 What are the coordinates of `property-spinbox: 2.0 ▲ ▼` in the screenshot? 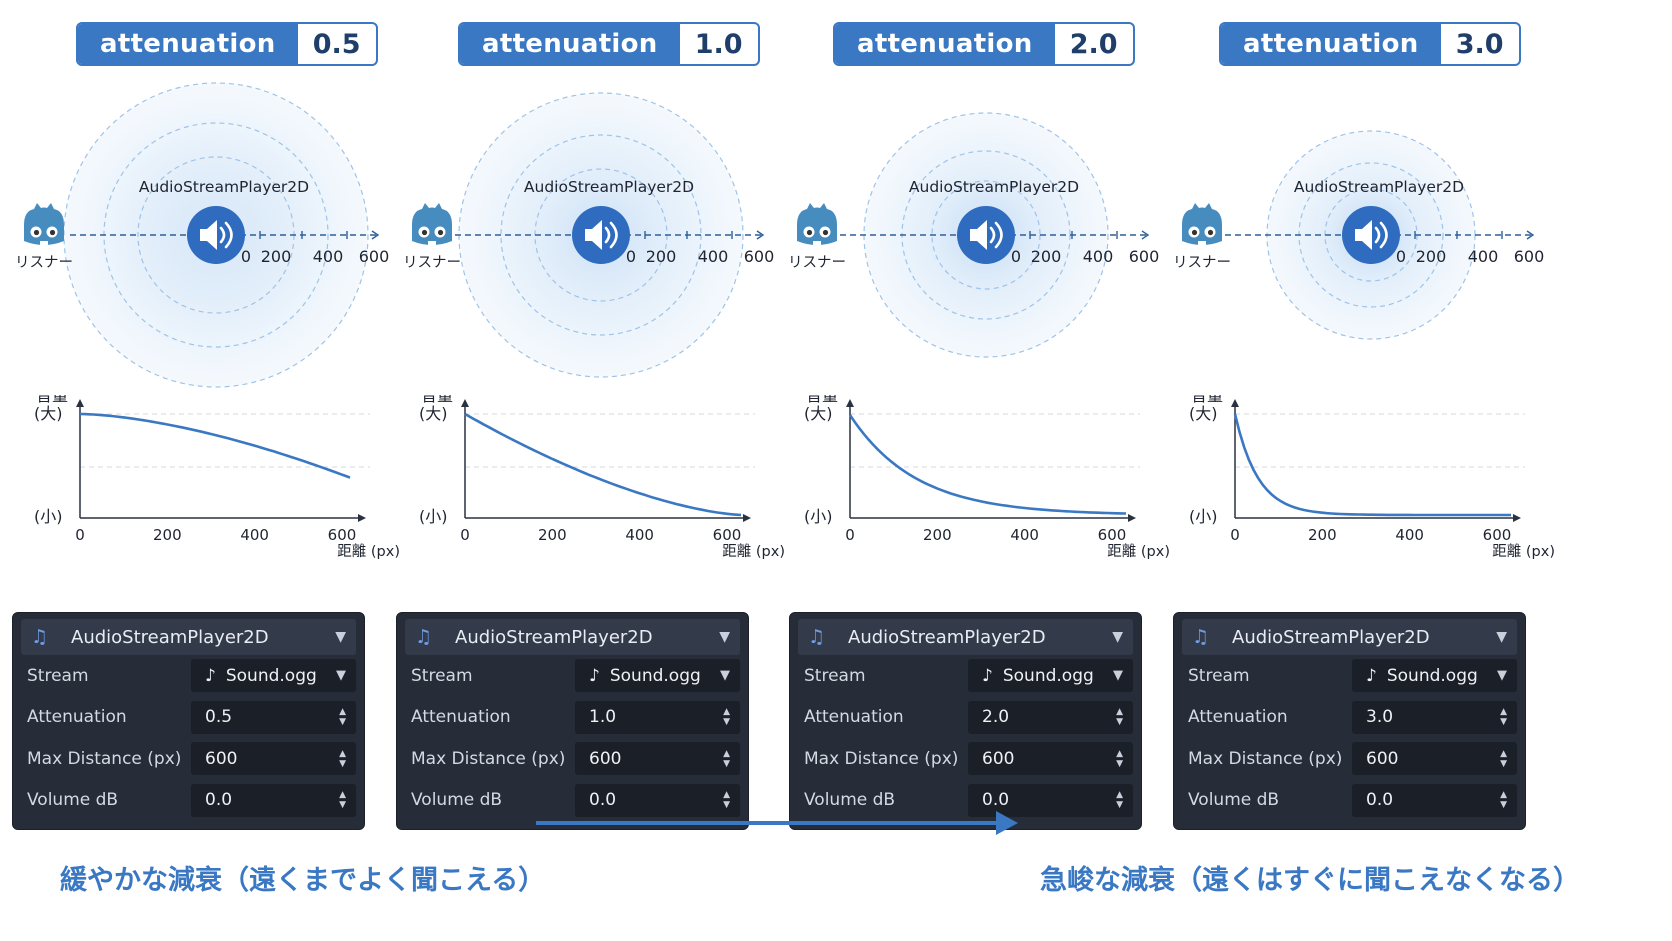 It's located at (1050, 717).